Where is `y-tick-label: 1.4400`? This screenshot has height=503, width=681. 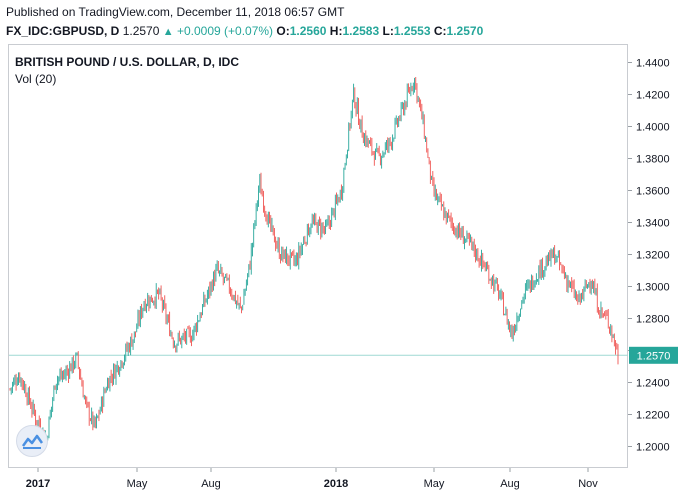 y-tick-label: 1.4400 is located at coordinates (653, 64).